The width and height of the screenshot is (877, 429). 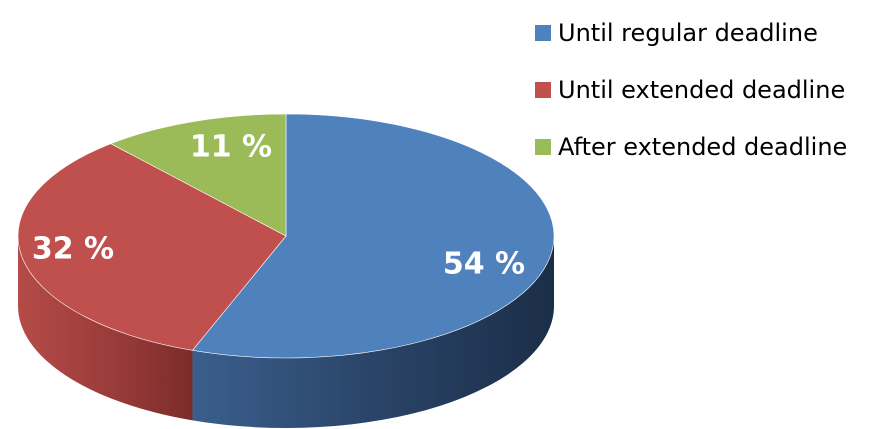 What do you see at coordinates (73, 249) in the screenshot?
I see `slice-label-extended: 32 %` at bounding box center [73, 249].